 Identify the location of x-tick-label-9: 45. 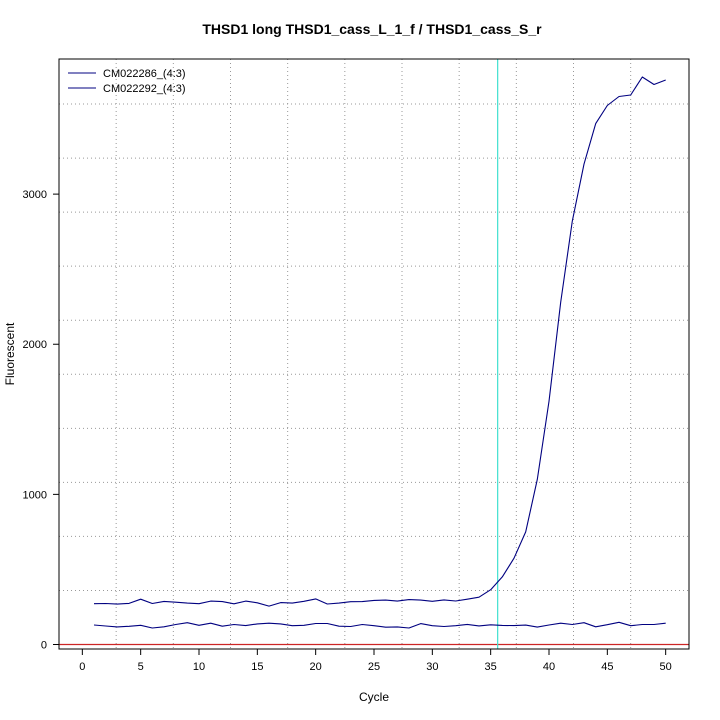
(607, 667).